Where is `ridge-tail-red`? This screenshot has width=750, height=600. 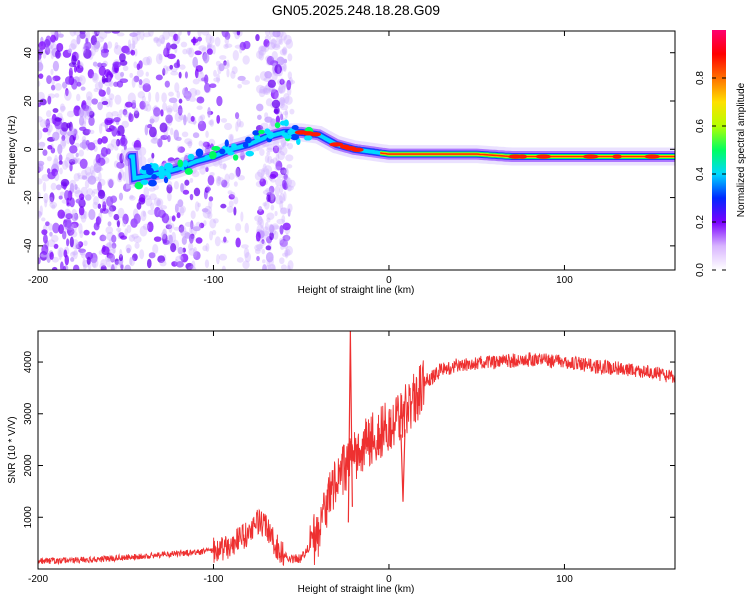
ridge-tail-red is located at coordinates (527, 155).